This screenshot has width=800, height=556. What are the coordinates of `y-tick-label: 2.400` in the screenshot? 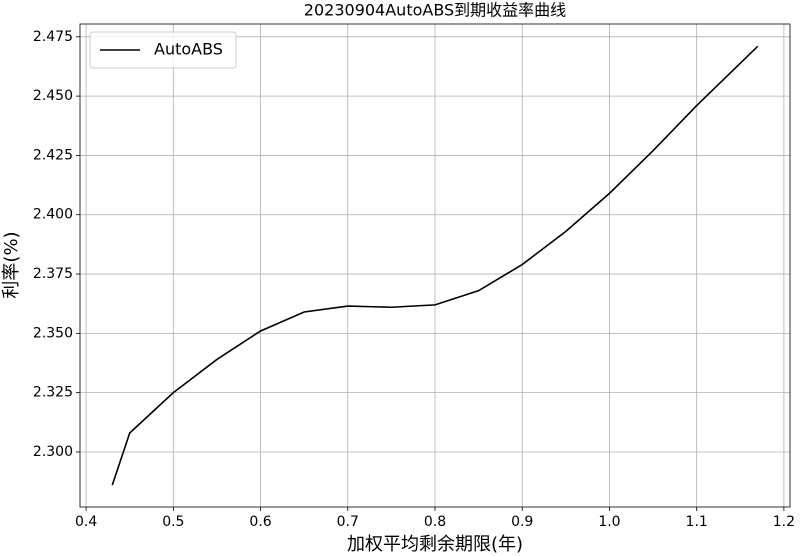 It's located at (53, 215).